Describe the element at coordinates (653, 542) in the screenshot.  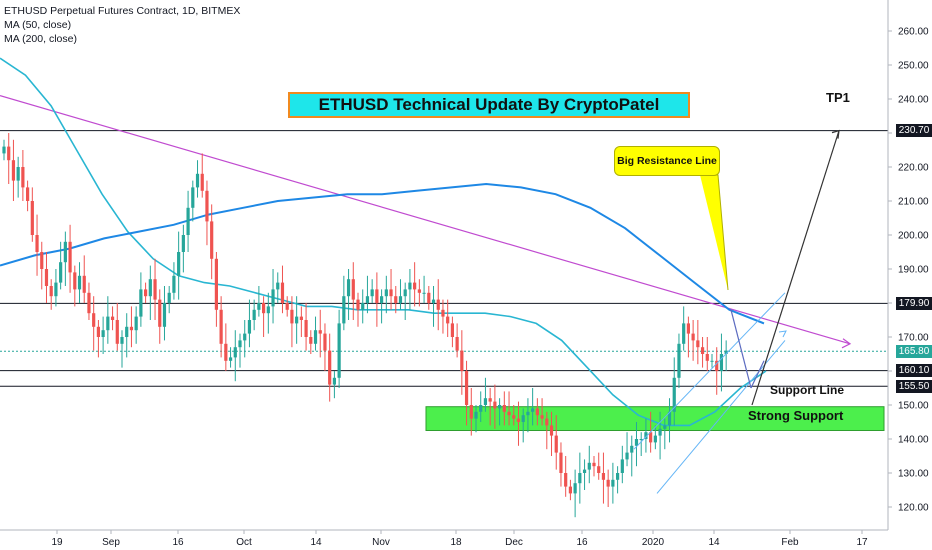
I see `time-tick-label: 2020` at that location.